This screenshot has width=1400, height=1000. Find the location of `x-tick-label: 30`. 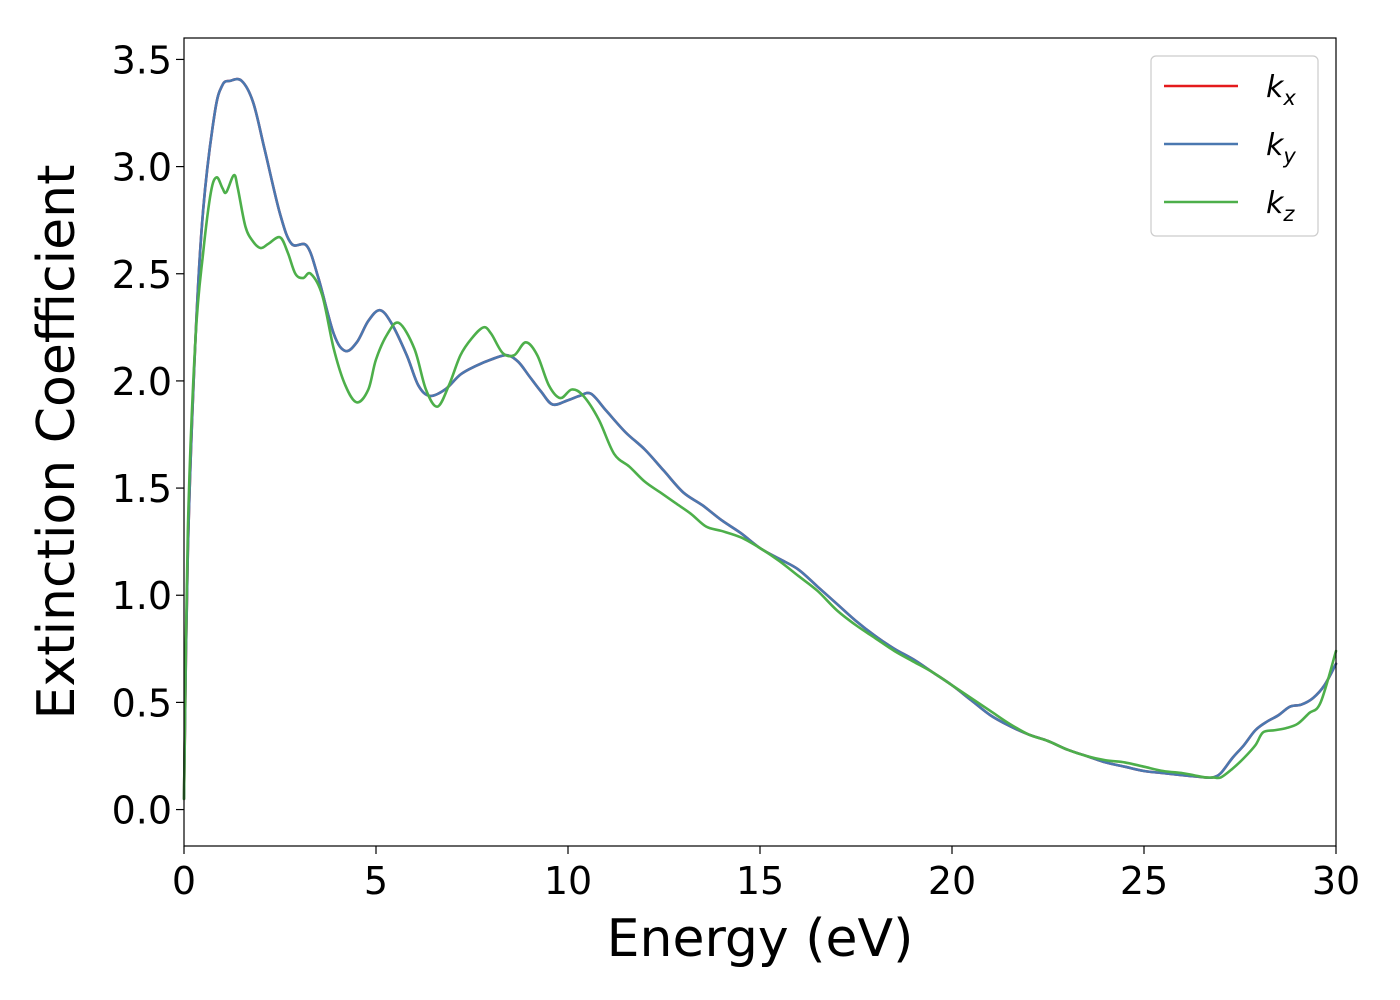

x-tick-label: 30 is located at coordinates (1336, 881).